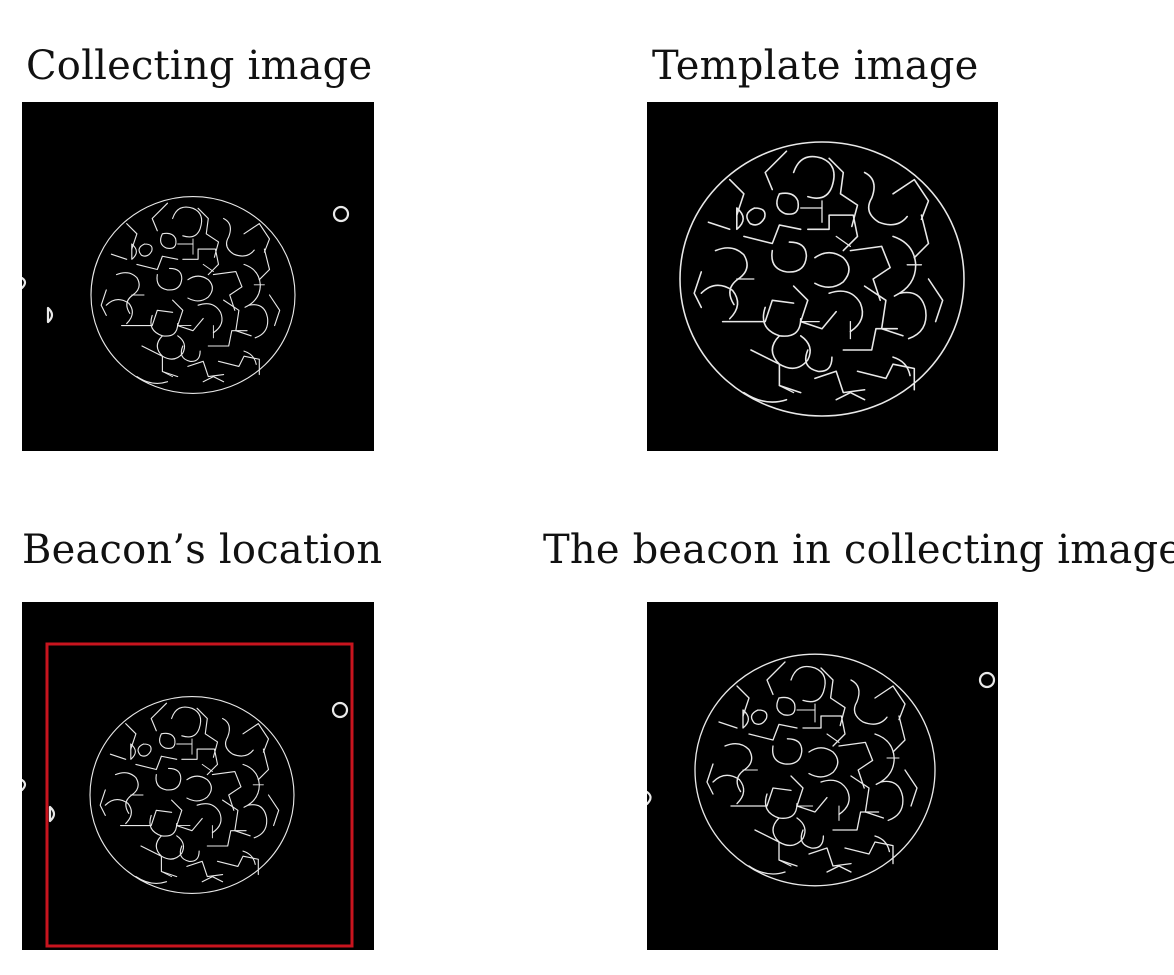 This screenshot has height=975, width=1174. I want to click on beacon-crop-panel, so click(822, 776).